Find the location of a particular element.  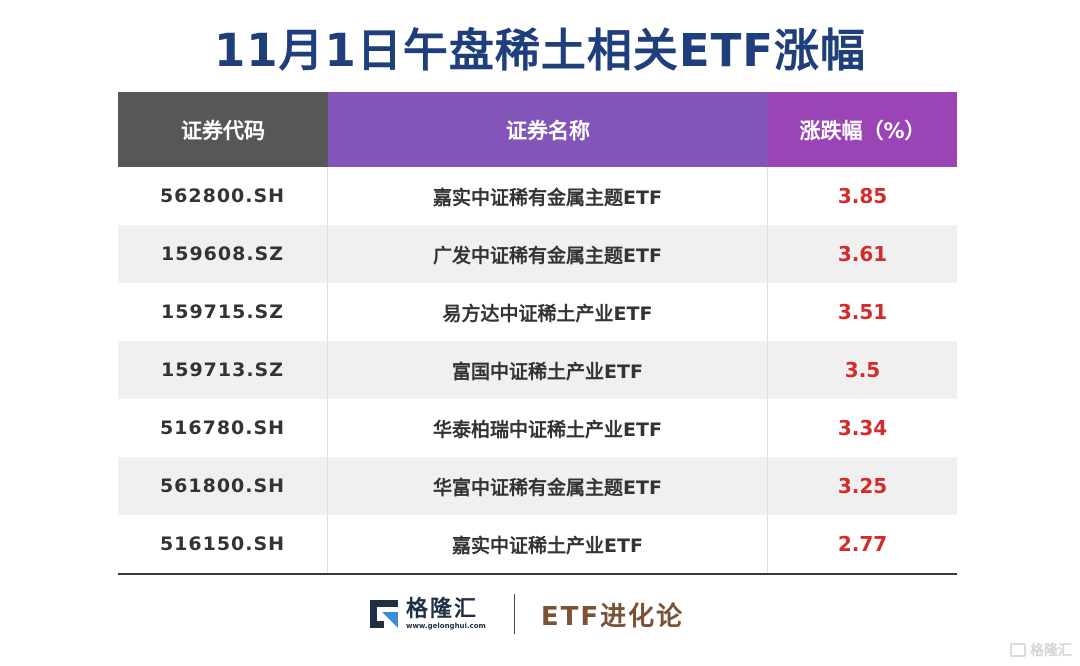

cell-change: 3.34 is located at coordinates (862, 428).